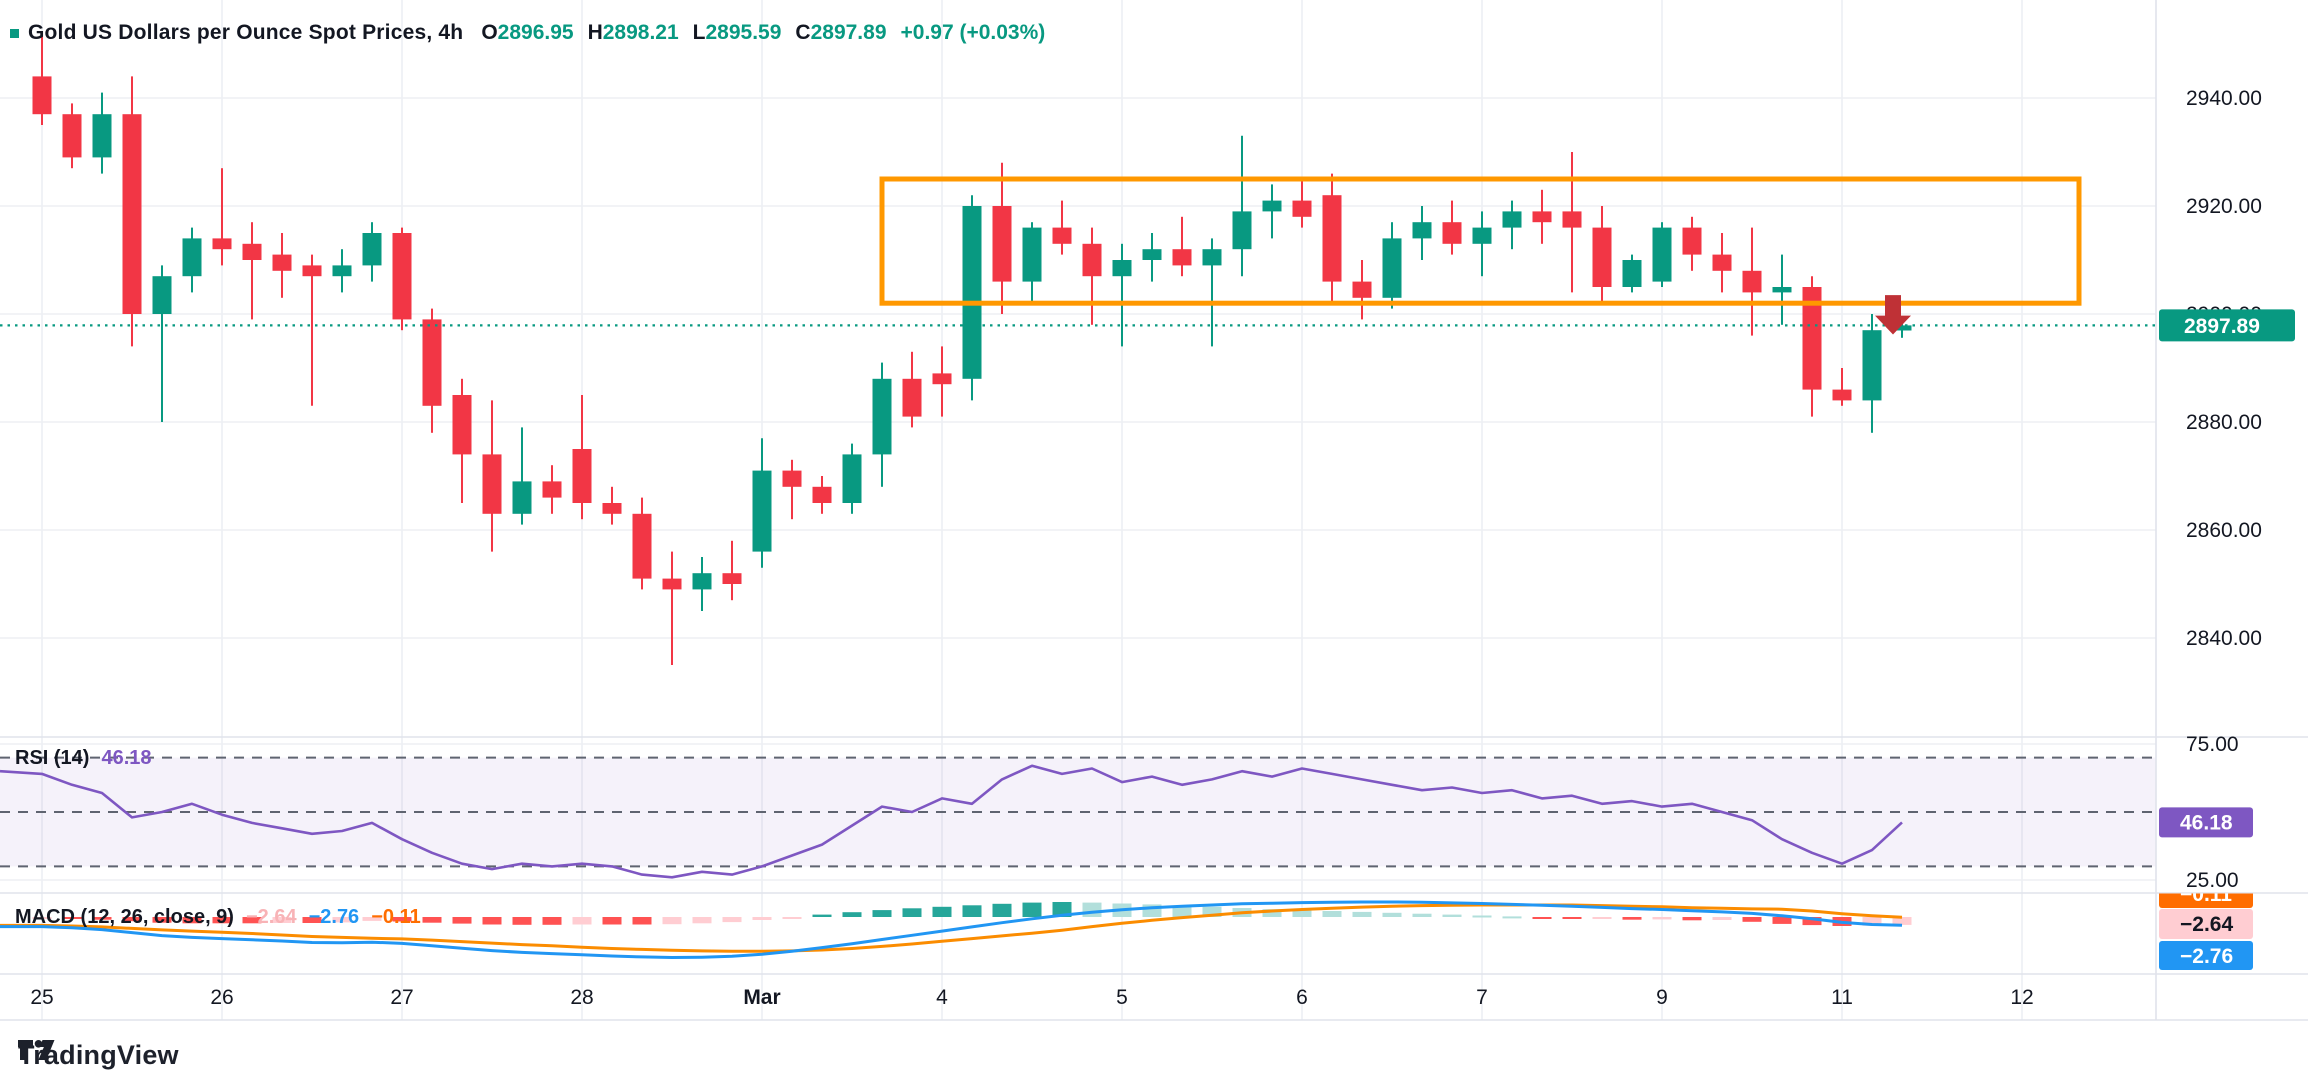 This screenshot has height=1092, width=2308. I want to click on tradingview-logo: TradingView, so click(98, 1055).